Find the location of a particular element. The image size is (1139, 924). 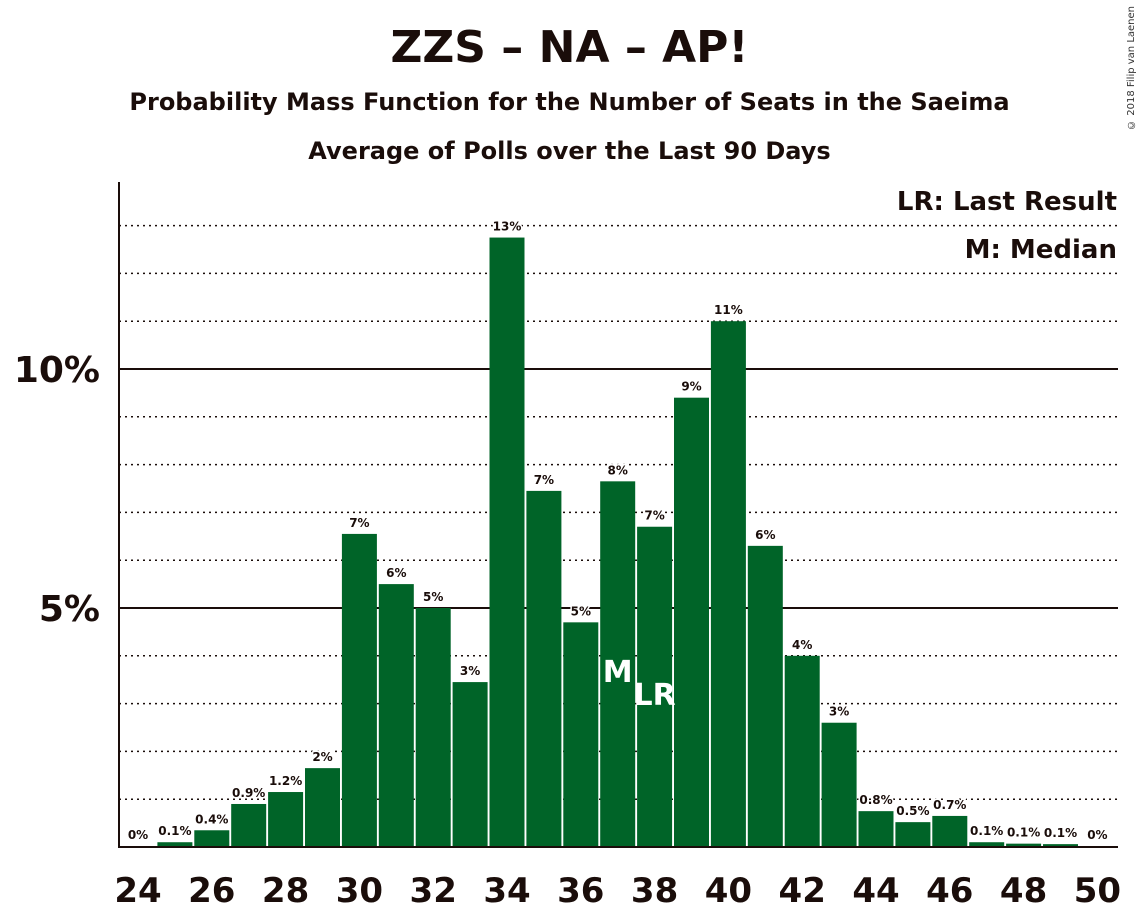

x-tick-label: 44 is located at coordinates (875, 891).